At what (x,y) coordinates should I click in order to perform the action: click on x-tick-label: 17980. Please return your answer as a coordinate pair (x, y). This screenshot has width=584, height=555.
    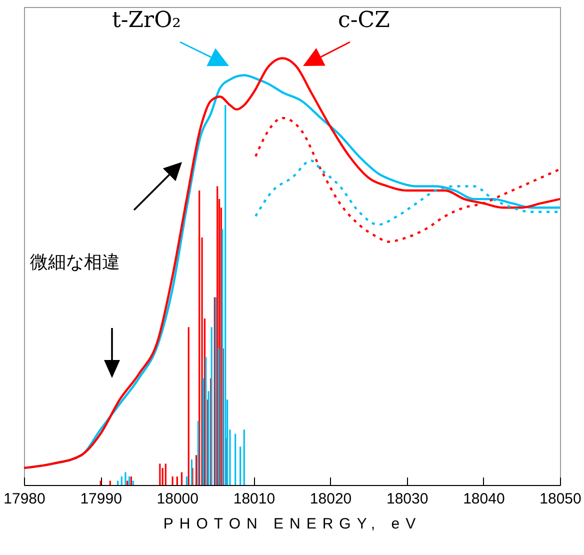
    Looking at the image, I should click on (25, 499).